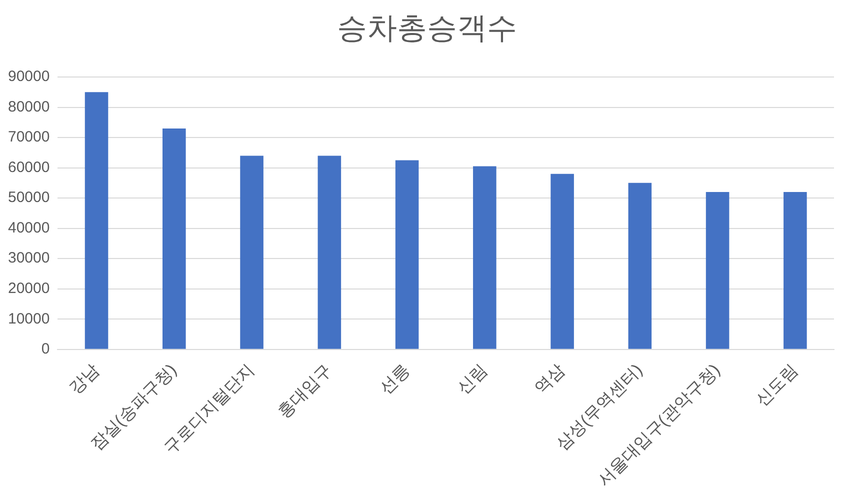  Describe the element at coordinates (29, 288) in the screenshot. I see `y-tick-label: 20000` at that location.